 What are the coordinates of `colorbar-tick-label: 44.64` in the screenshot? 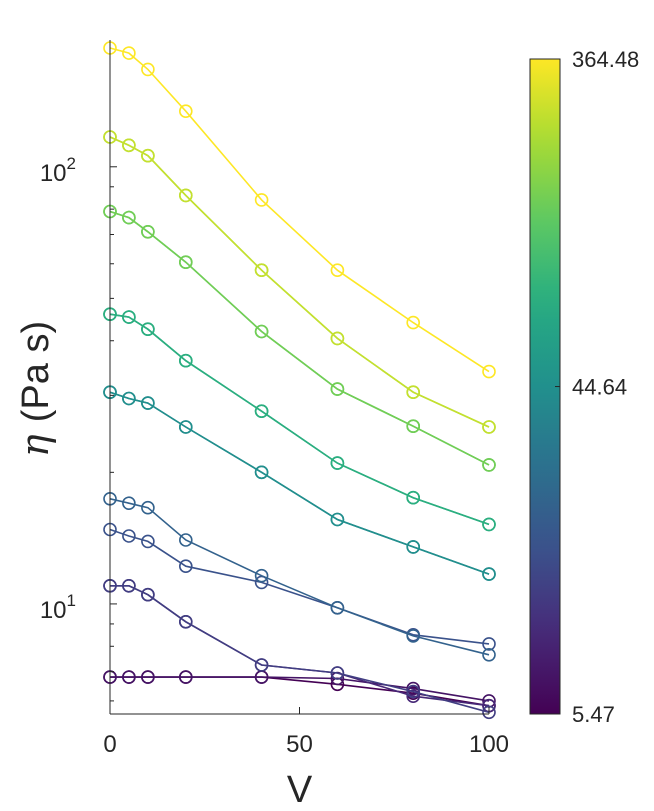 It's located at (599, 387).